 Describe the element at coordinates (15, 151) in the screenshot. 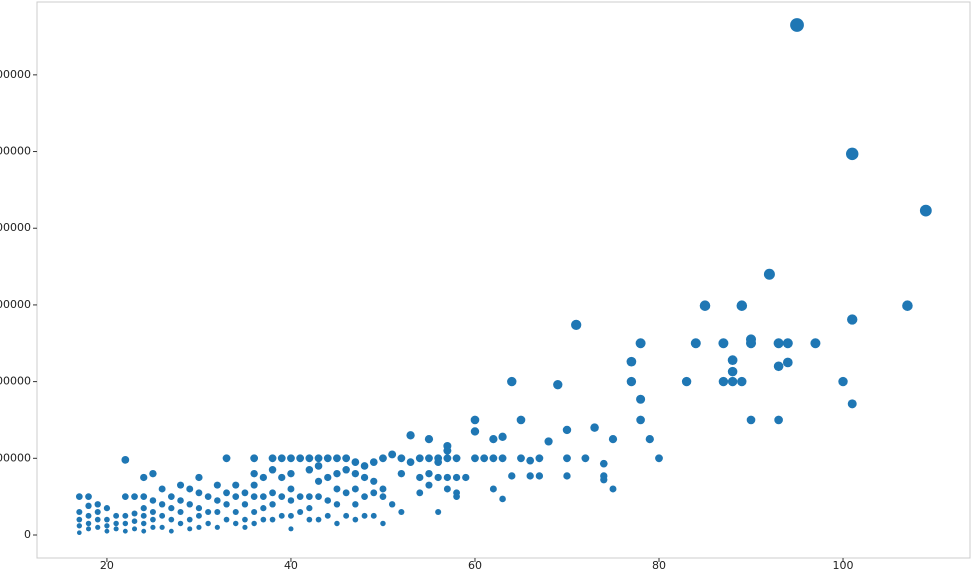

I see `y-tick-label: 500000` at that location.